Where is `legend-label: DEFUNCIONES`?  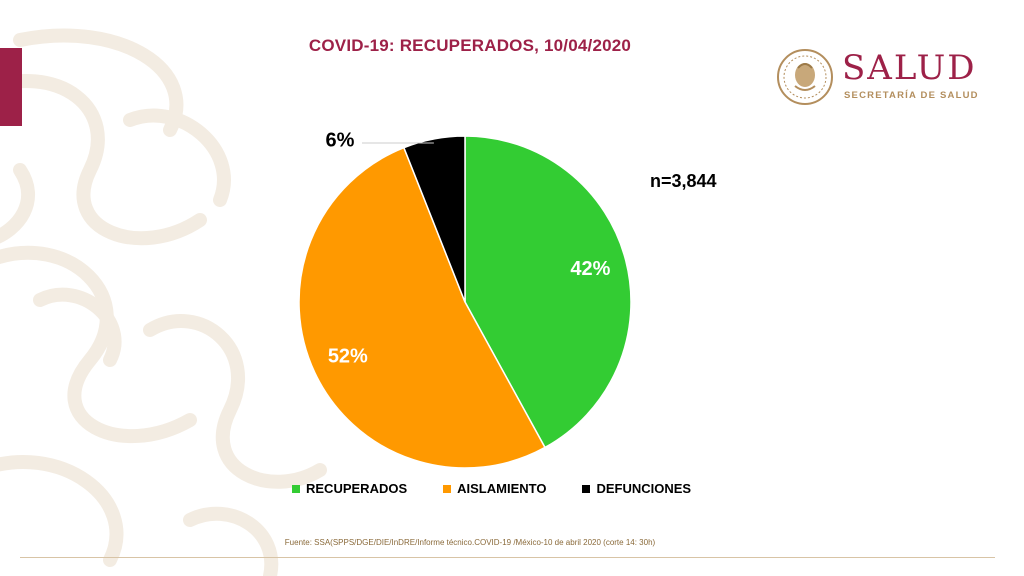 legend-label: DEFUNCIONES is located at coordinates (644, 488).